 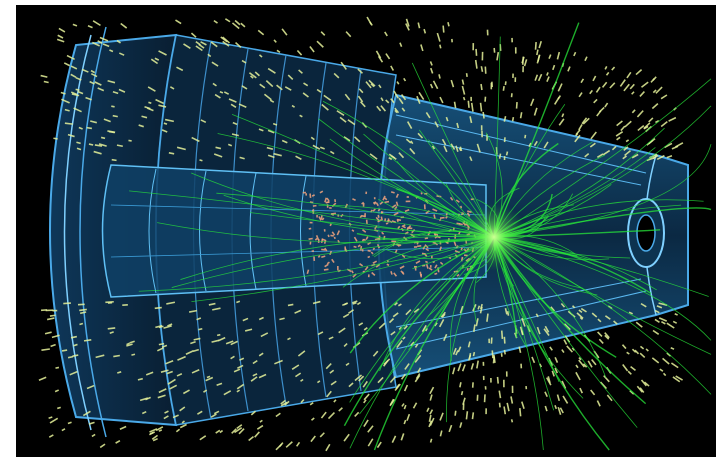 I want to click on right-endcap-ring, so click(x=646, y=233).